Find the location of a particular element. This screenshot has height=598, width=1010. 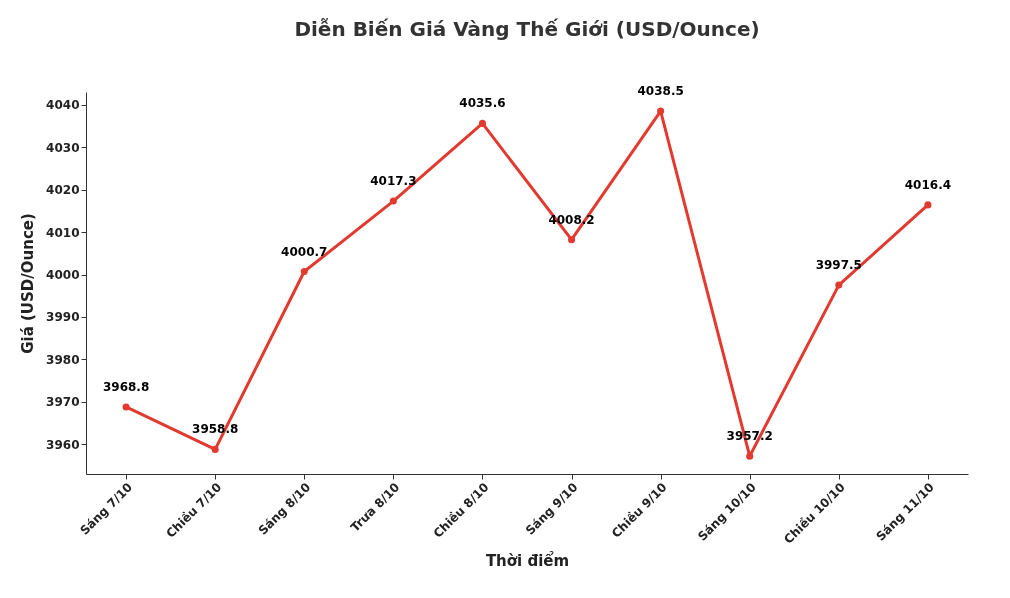

data-label: 4016.4 is located at coordinates (928, 184).